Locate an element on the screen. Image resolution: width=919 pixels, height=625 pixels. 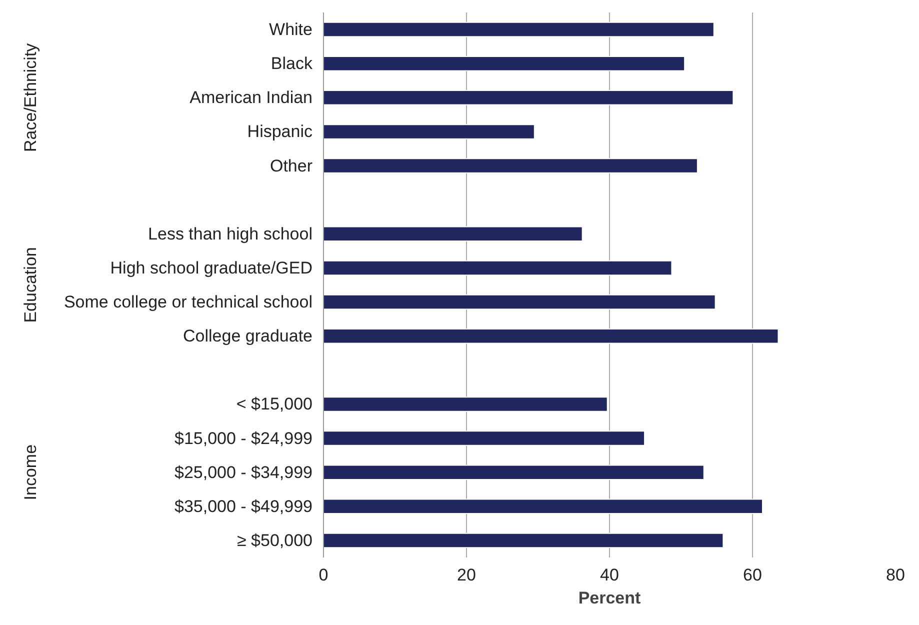
y-tick-label: $35,000 - $49,999 is located at coordinates (243, 506).